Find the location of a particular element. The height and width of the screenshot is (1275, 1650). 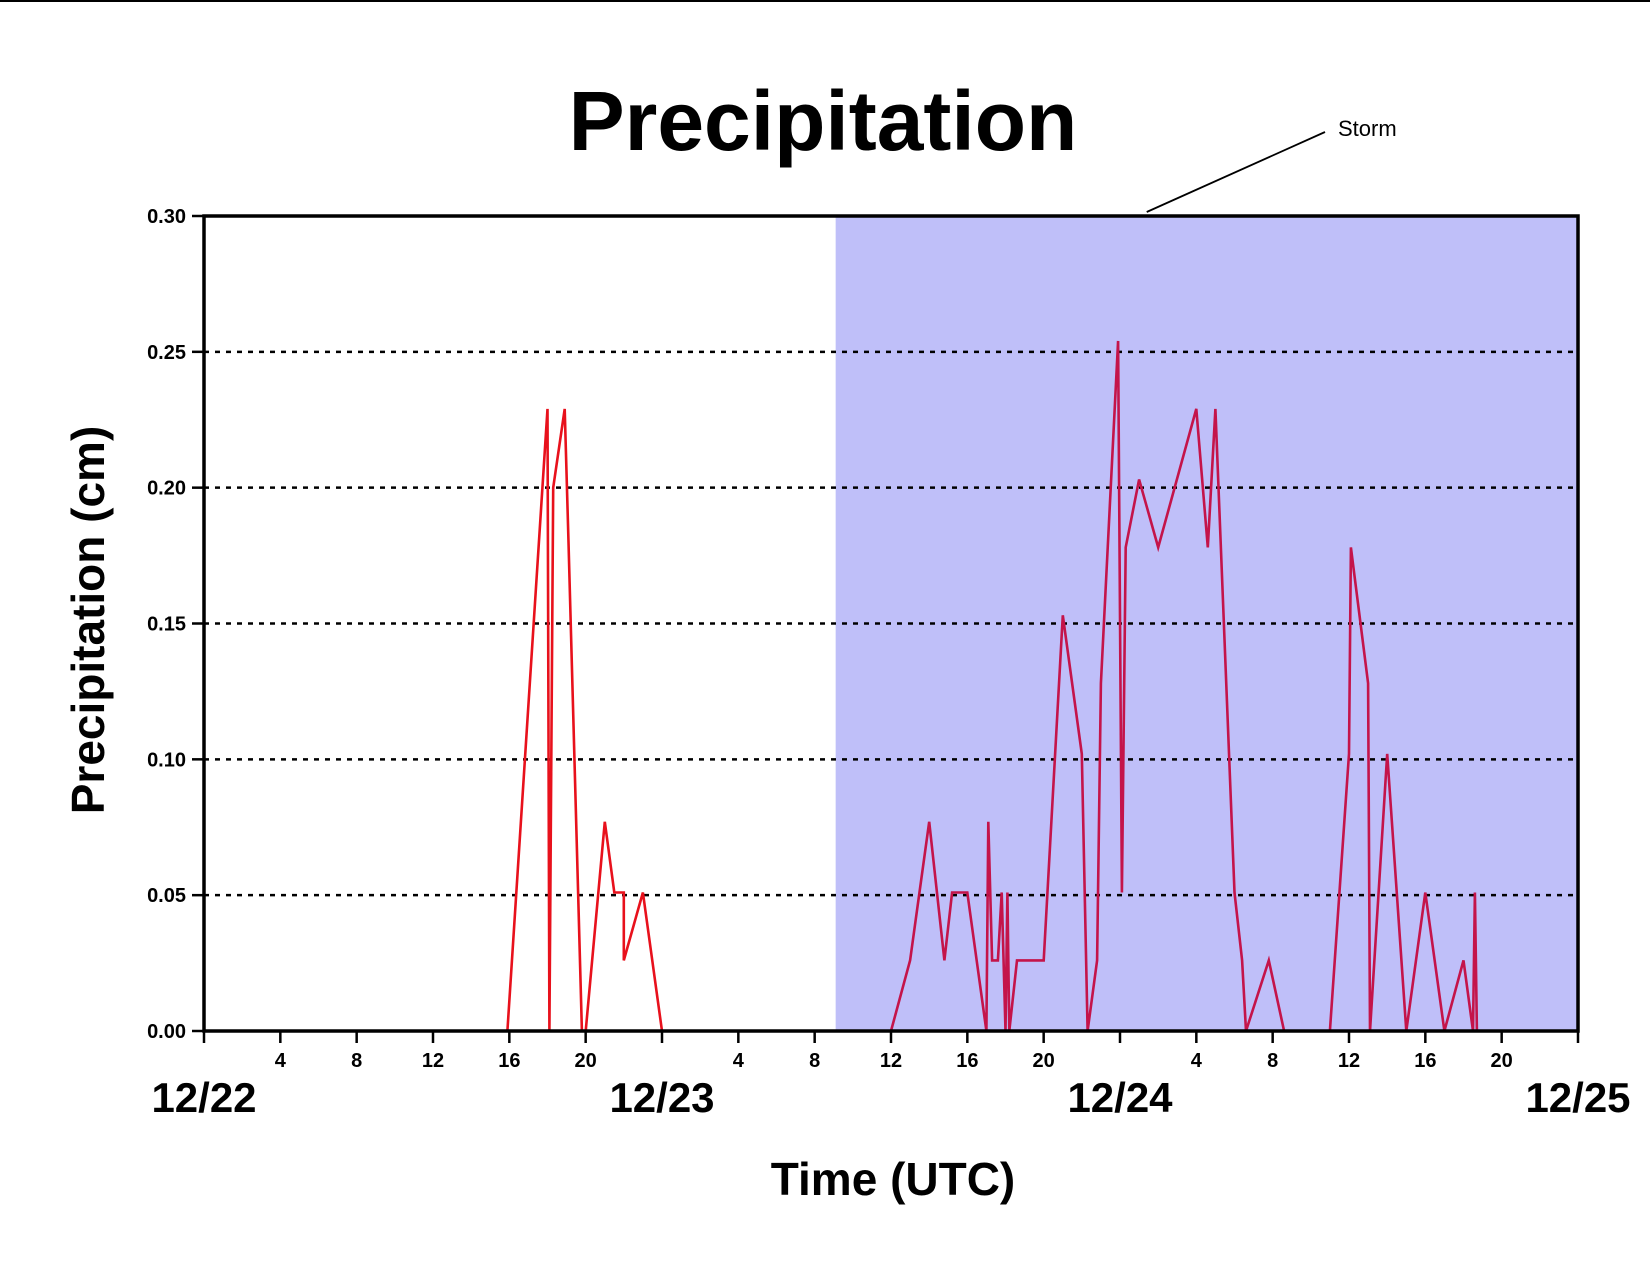

y-tick-label: 0.05 is located at coordinates (166, 896).